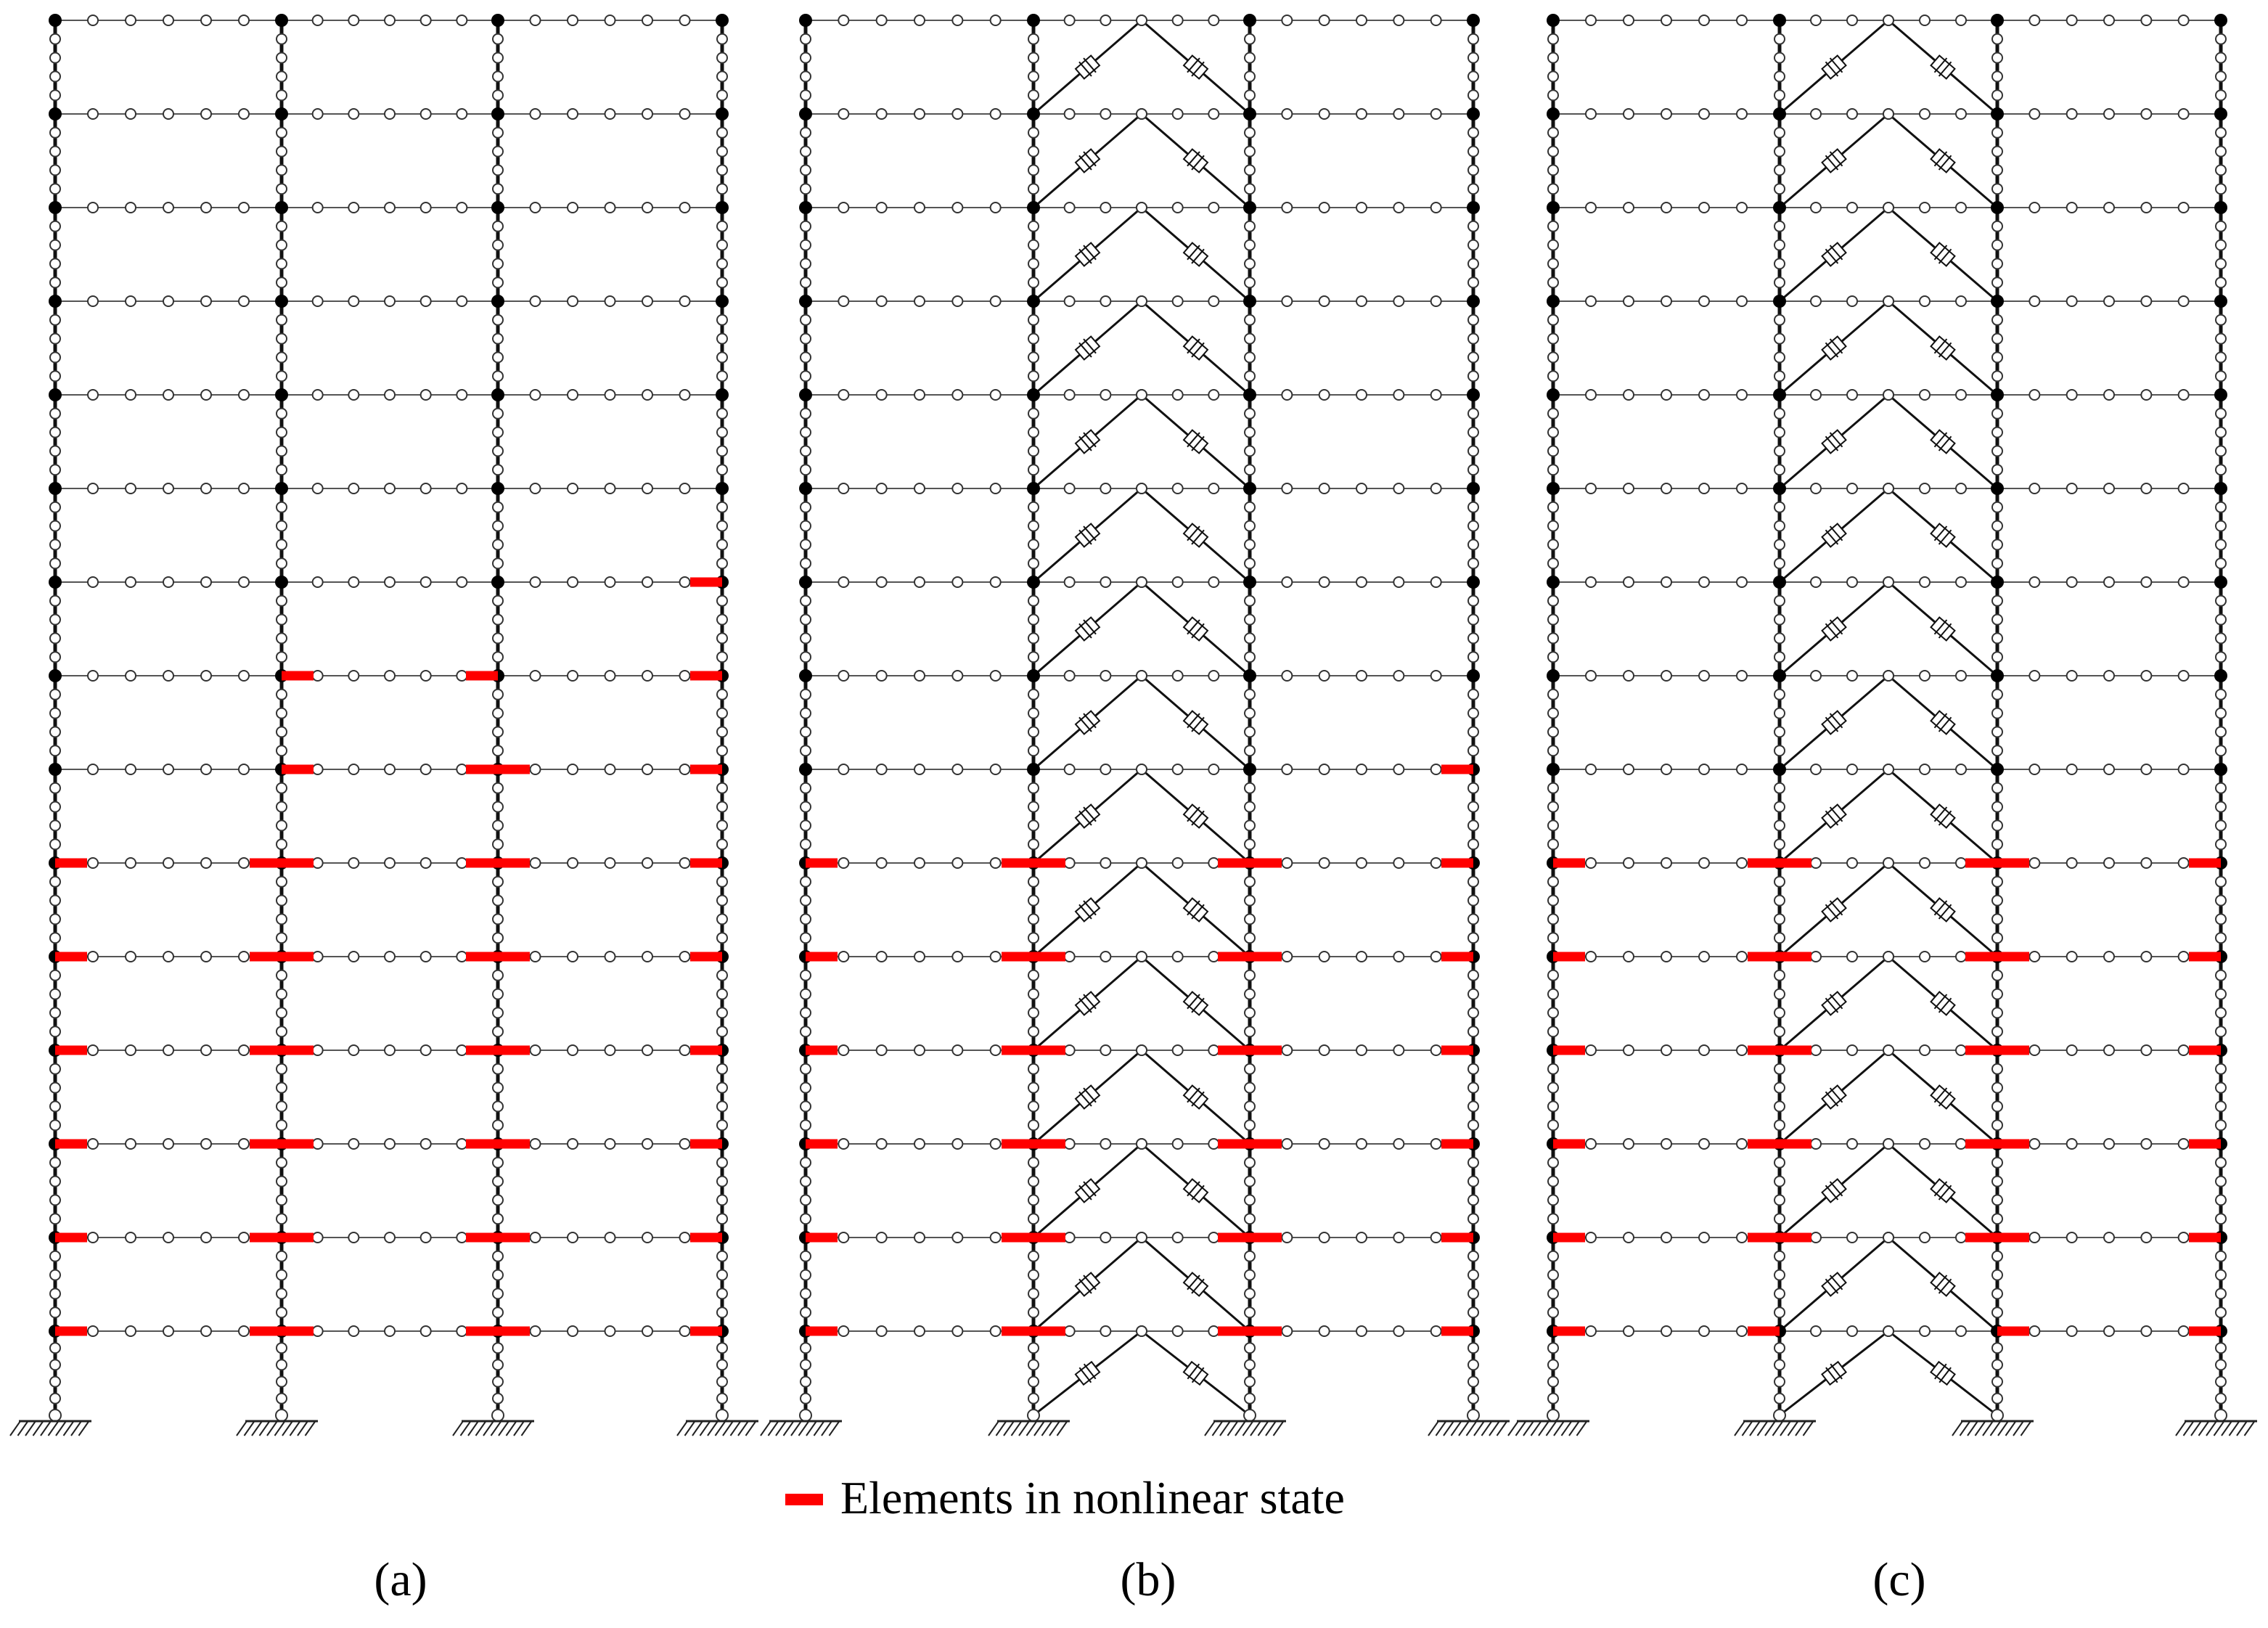 This screenshot has height=1628, width=2268. I want to click on brace-apex-node, so click(1141, 395).